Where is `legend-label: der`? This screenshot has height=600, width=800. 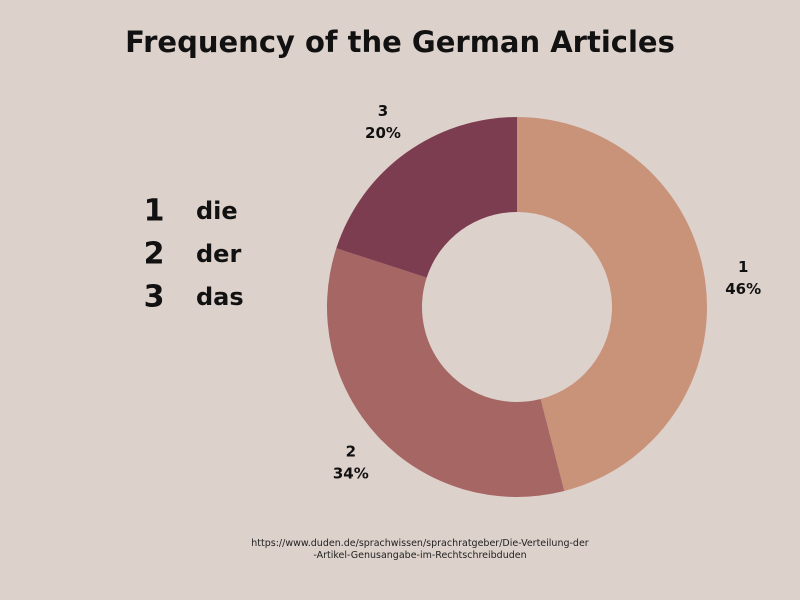
legend-label: der is located at coordinates (218, 254).